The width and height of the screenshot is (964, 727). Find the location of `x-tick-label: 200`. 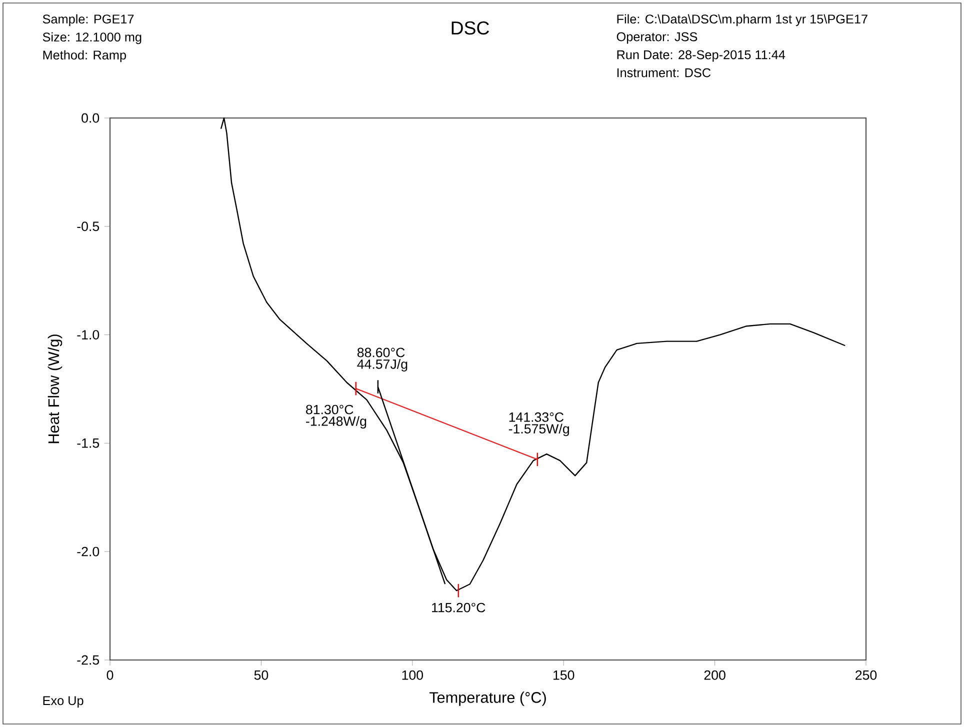

x-tick-label: 200 is located at coordinates (715, 675).